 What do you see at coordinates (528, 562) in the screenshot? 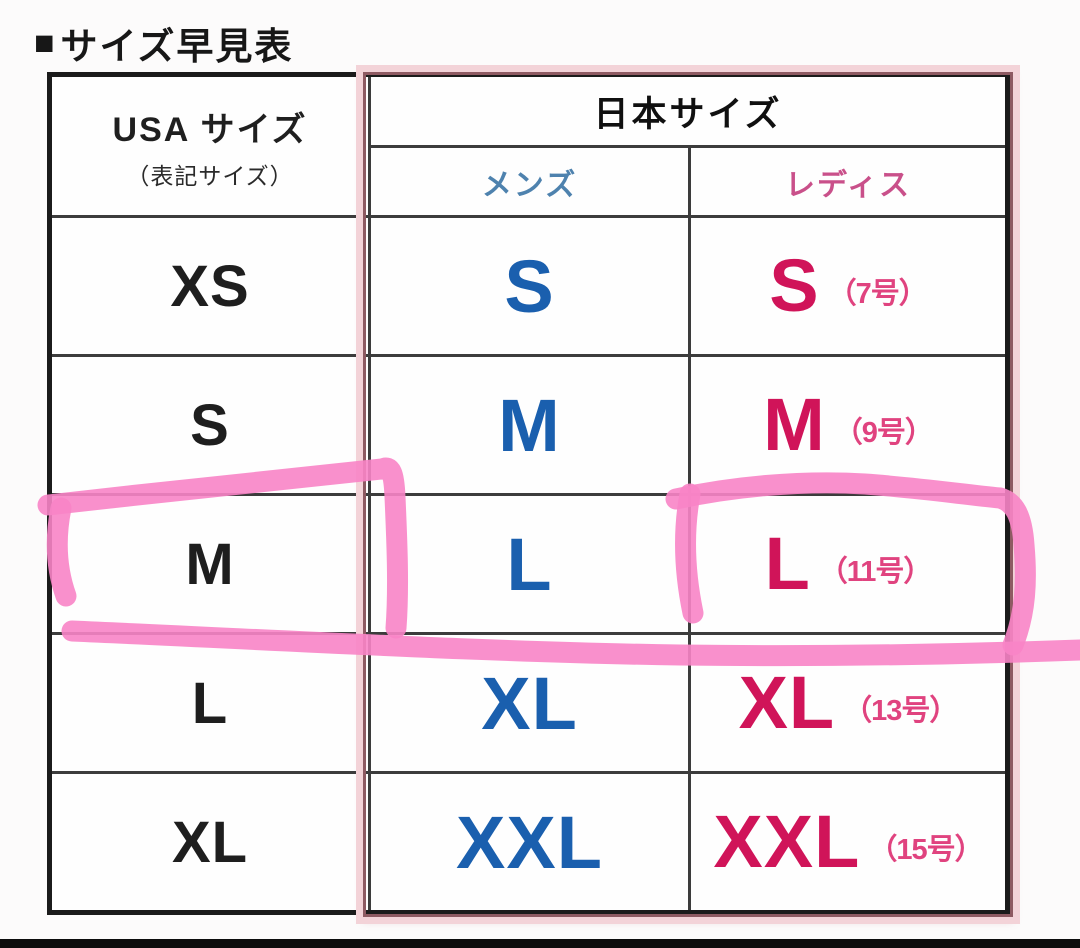
I see `table-row-3-mens-cell: L` at bounding box center [528, 562].